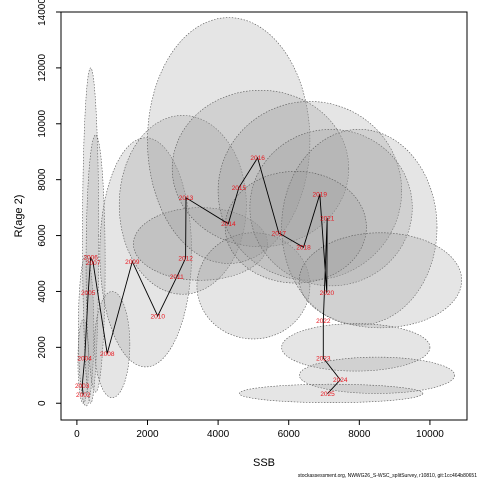 This screenshot has height=480, width=480. Describe the element at coordinates (327, 218) in the screenshot. I see `year-label: 2021` at that location.